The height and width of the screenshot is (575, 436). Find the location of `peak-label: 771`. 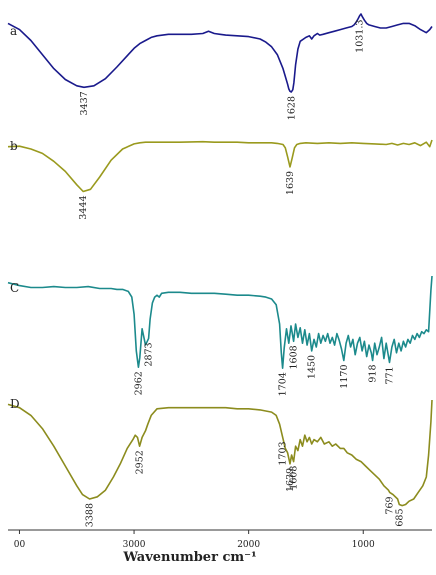

peak-label: 771 is located at coordinates (390, 375).